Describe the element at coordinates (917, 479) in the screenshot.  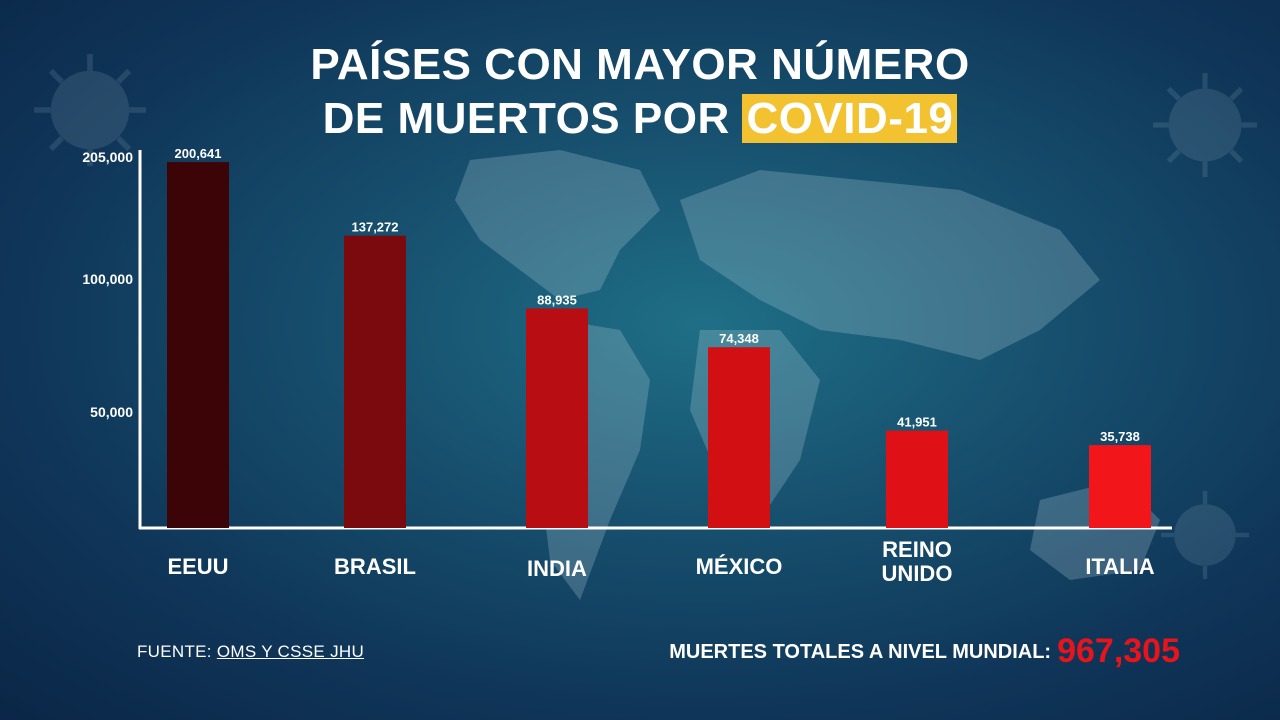
I see `bar-reino-unido` at that location.